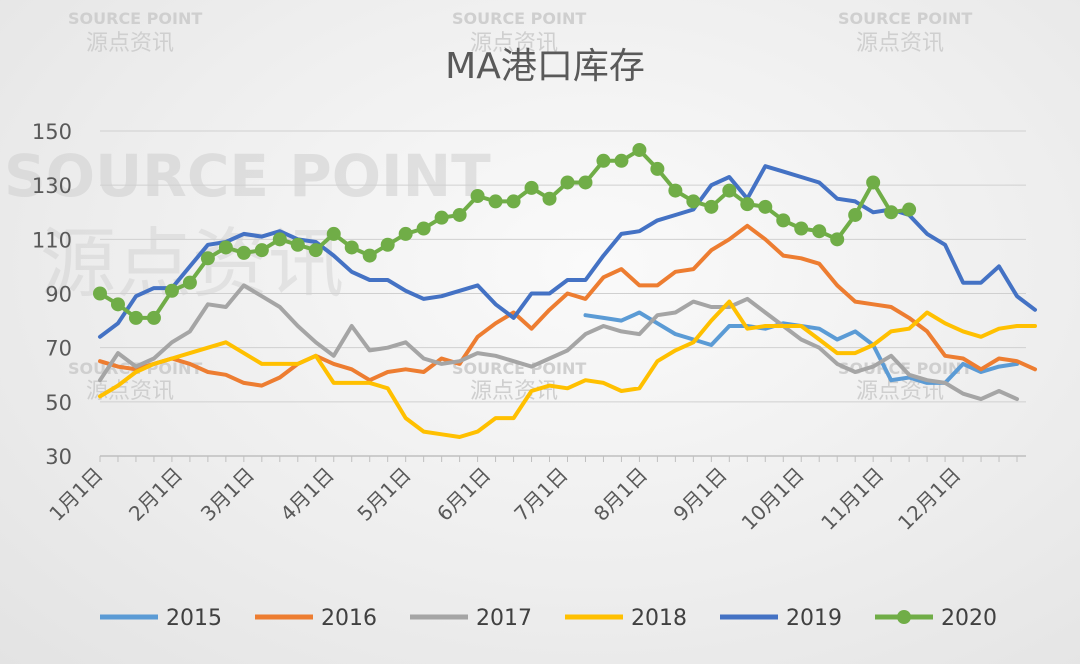  What do you see at coordinates (699, 494) in the screenshot?
I see `x-tick-label: 9月1日` at bounding box center [699, 494].